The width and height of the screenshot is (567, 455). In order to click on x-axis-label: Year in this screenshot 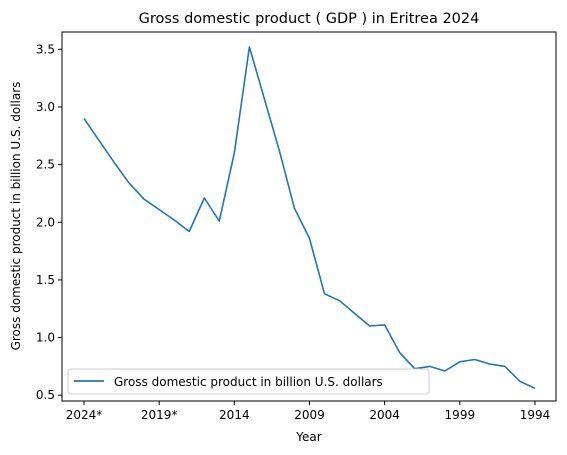, I will do `click(308, 437)`.